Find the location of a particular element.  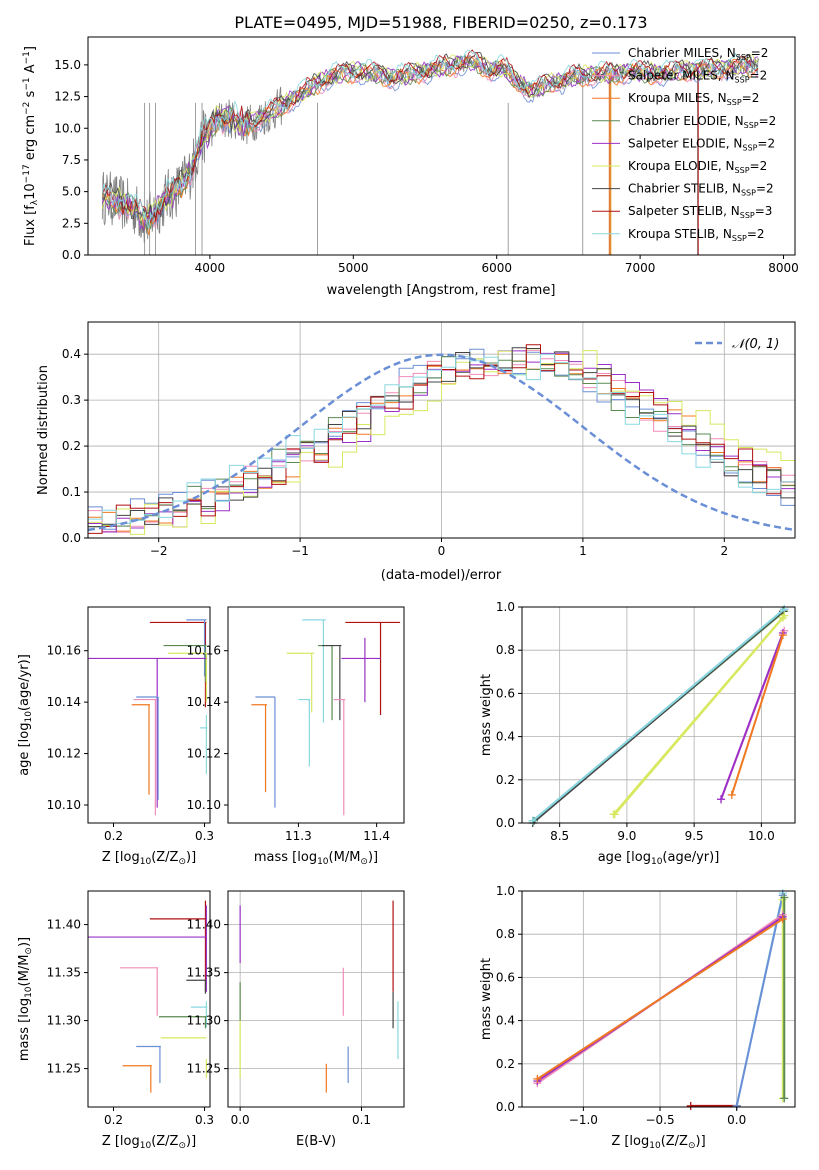

y-tick-label: 0.3 is located at coordinates (71, 400).